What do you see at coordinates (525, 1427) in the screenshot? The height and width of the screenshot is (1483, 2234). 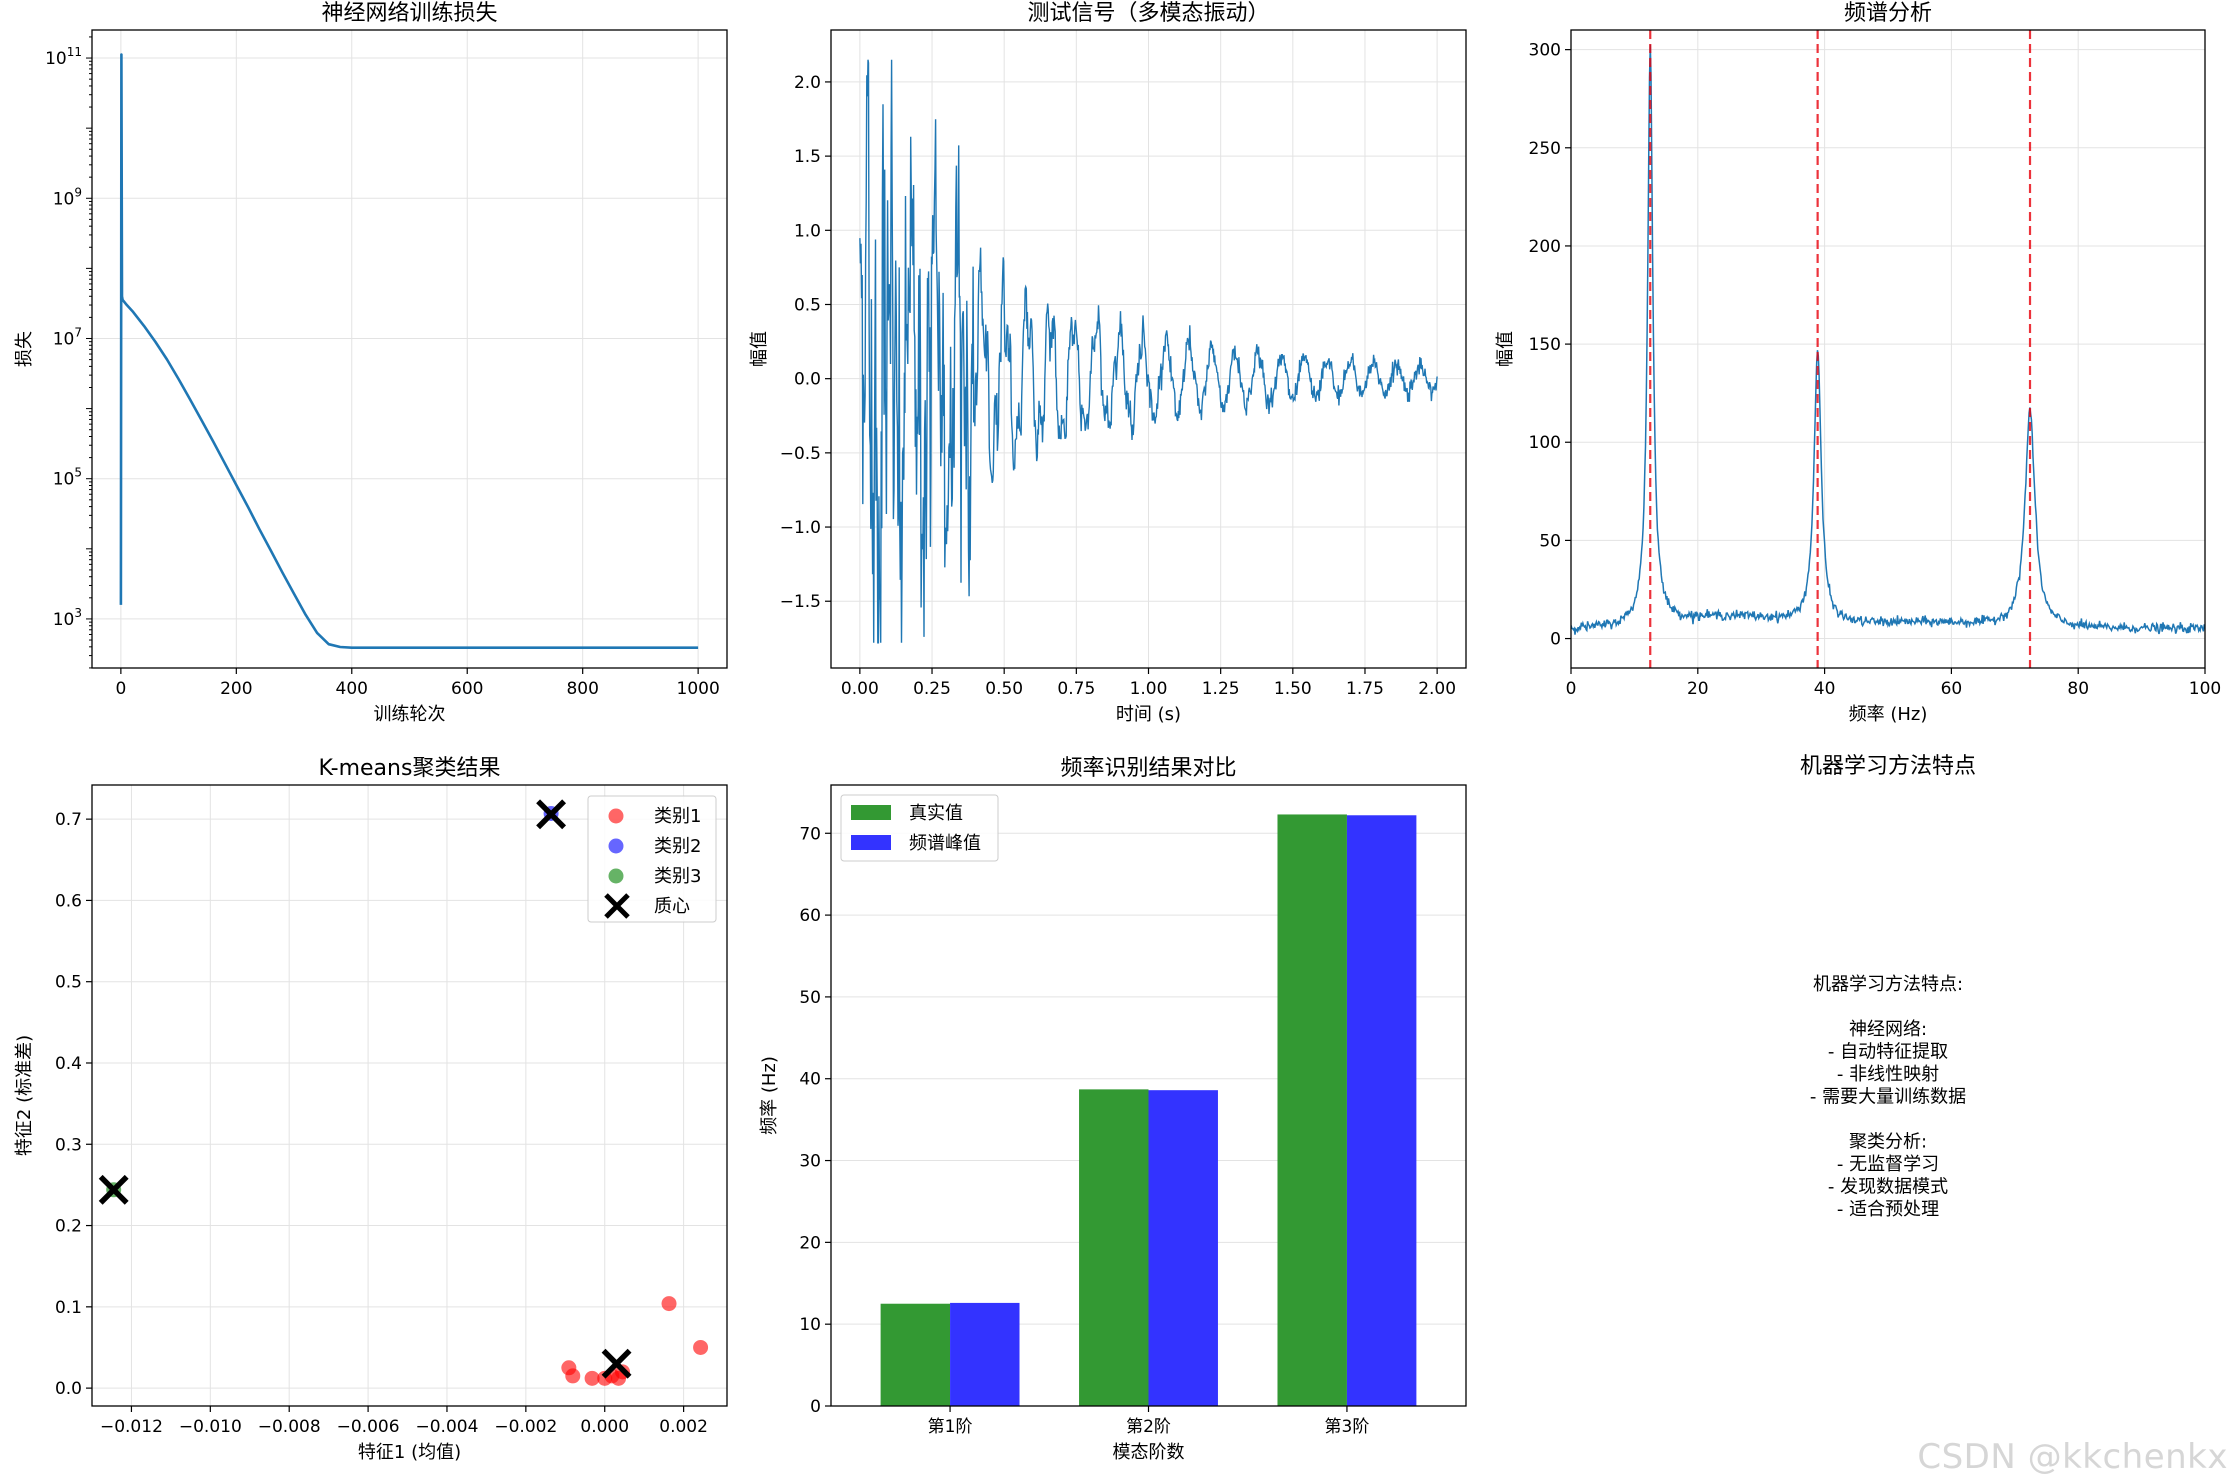 I see `x-tick-label: −0.002` at bounding box center [525, 1427].